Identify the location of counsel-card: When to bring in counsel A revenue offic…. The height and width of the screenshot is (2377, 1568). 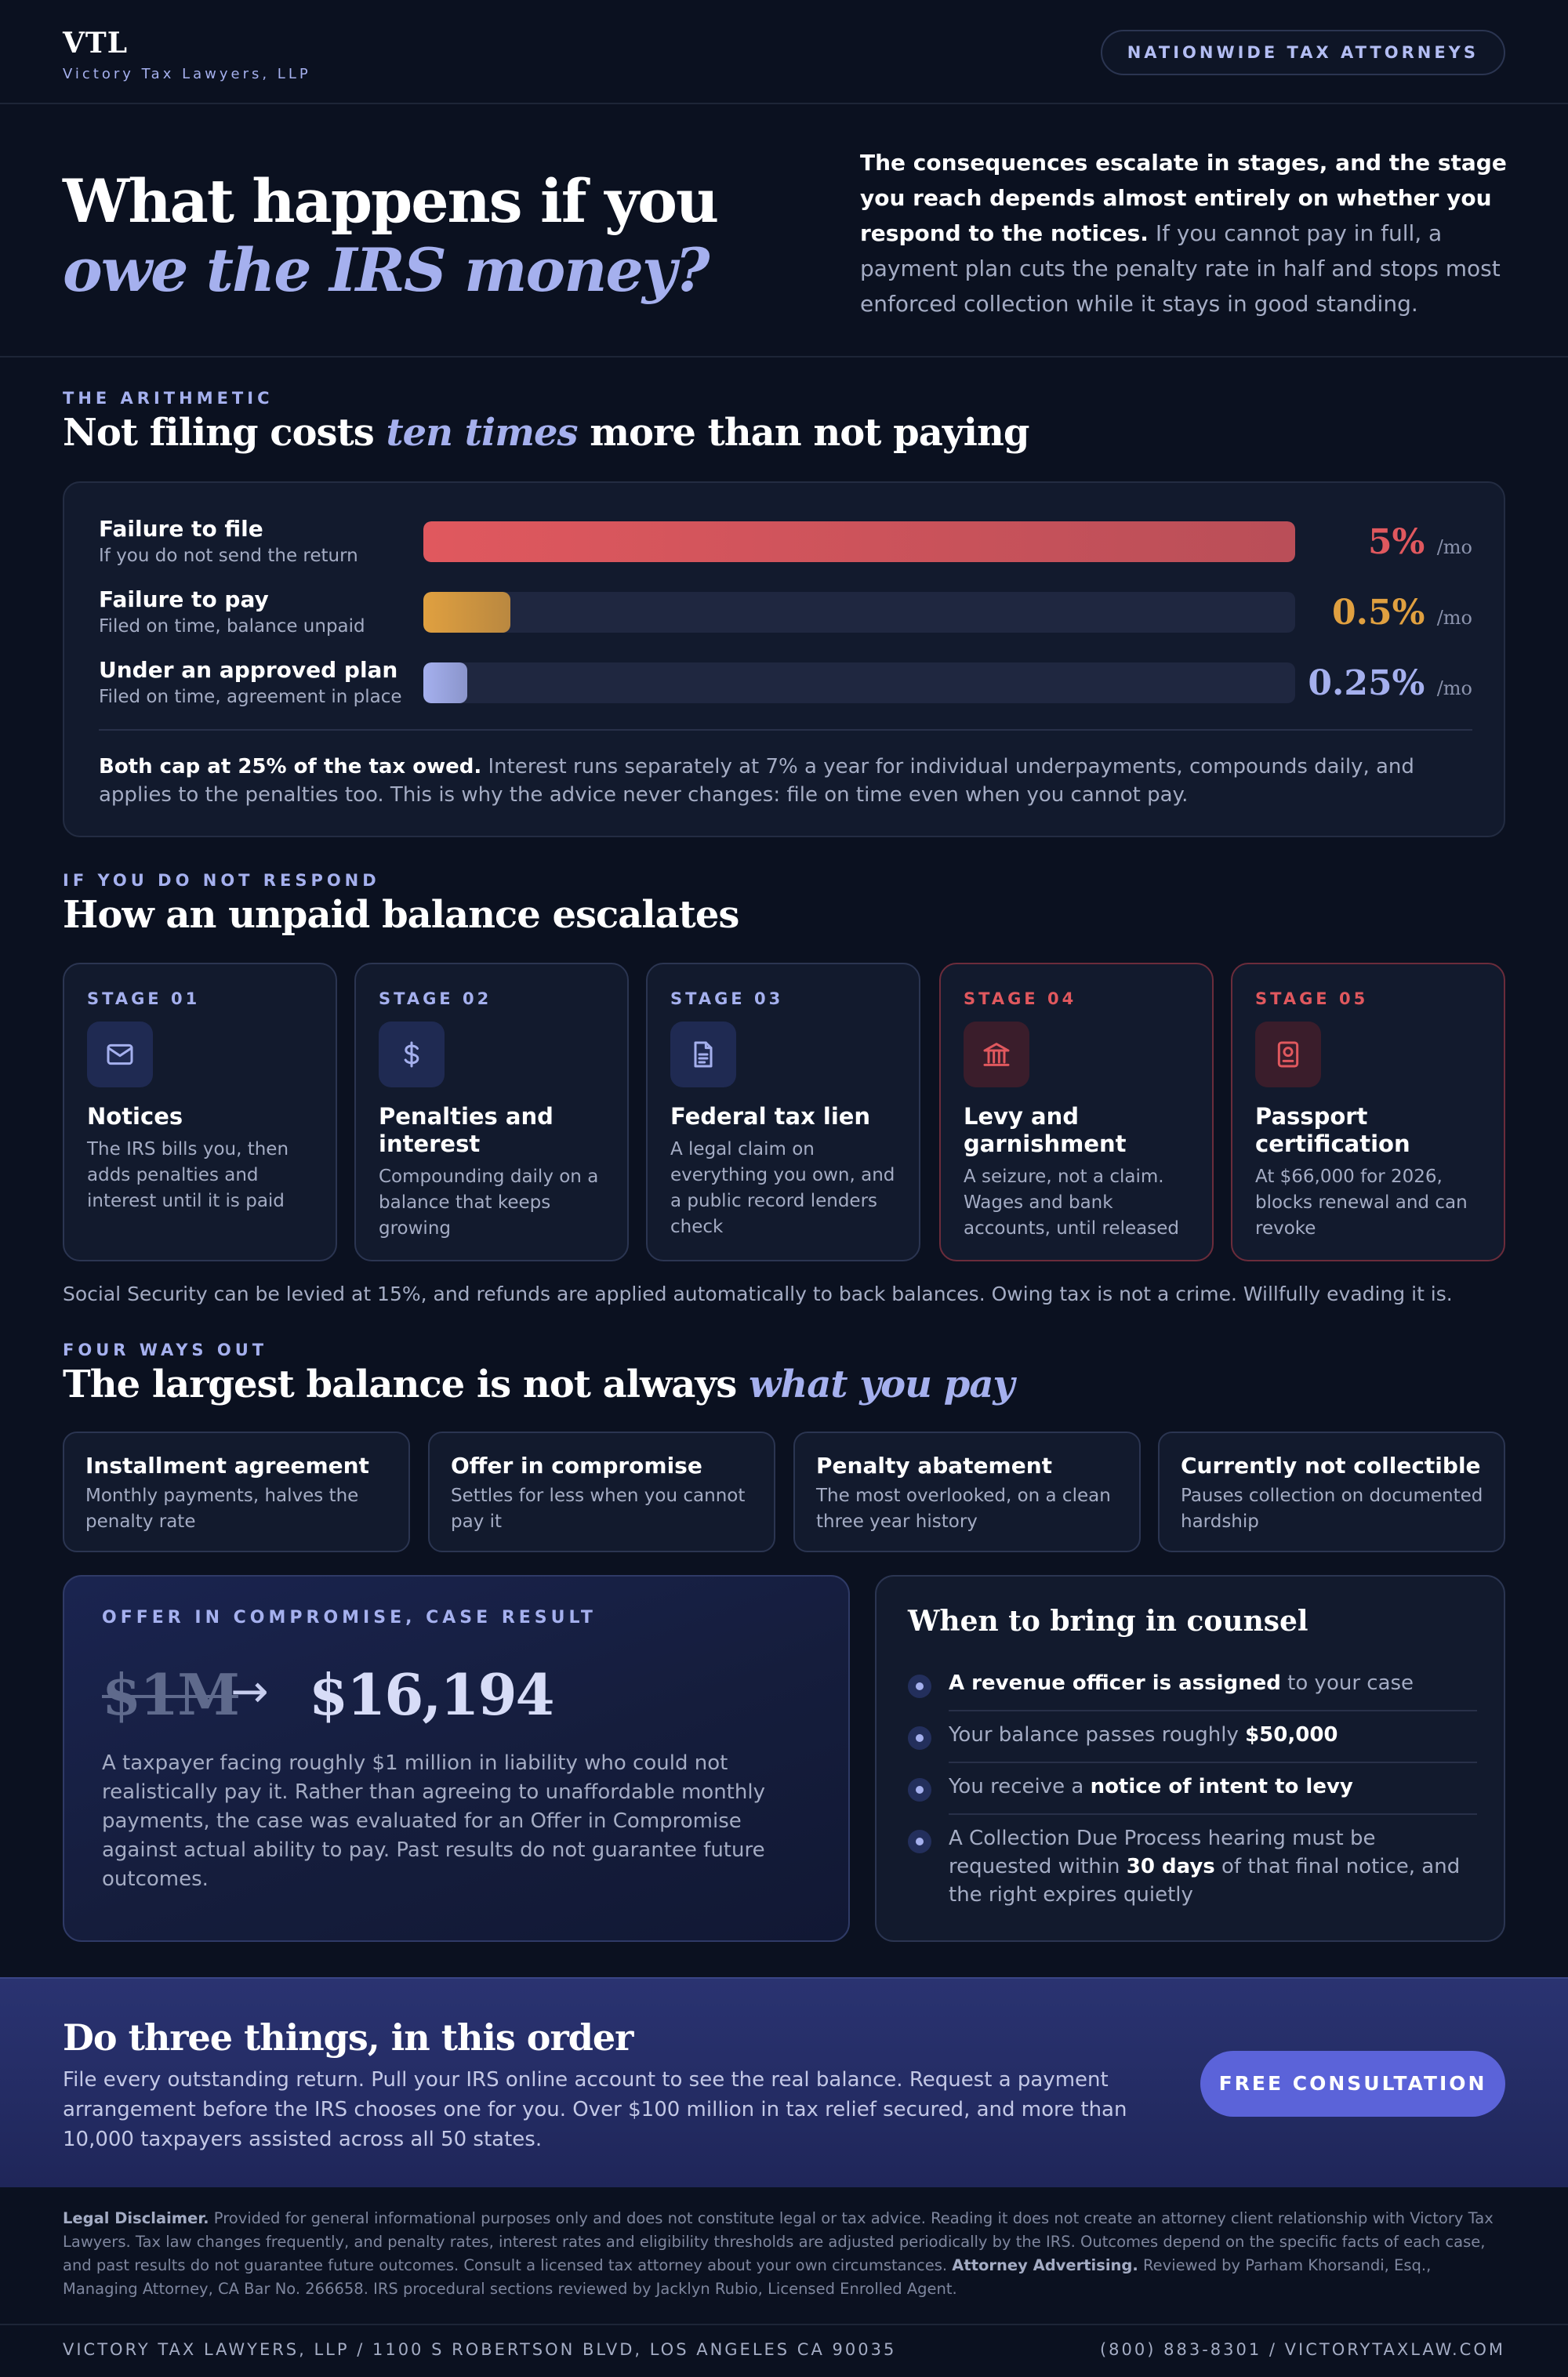
(1190, 1758).